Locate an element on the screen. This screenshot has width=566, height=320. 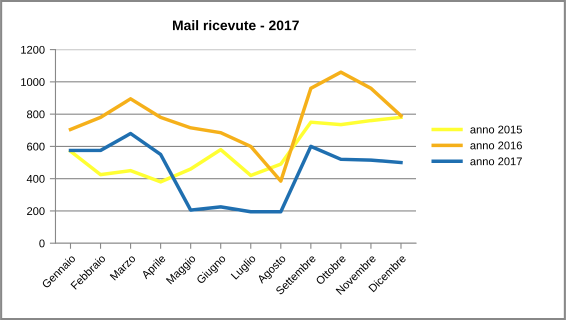
y-tick-label: 600 is located at coordinates (36, 146).